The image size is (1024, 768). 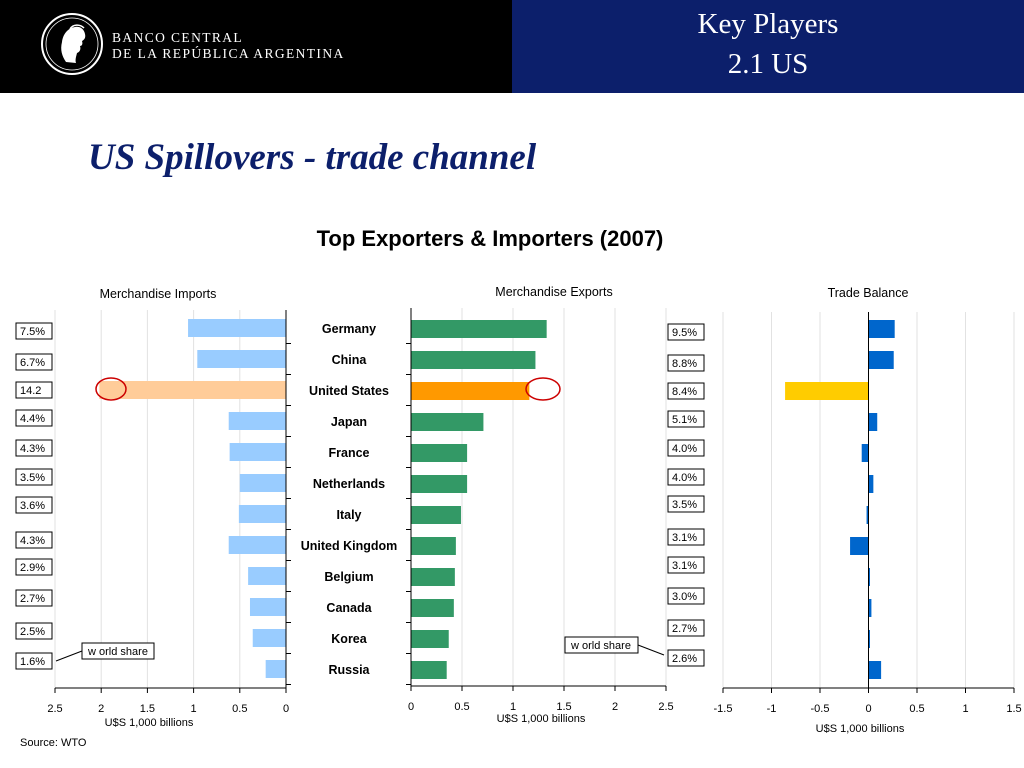 I want to click on balance-tick-label: -0.5, so click(x=820, y=709).